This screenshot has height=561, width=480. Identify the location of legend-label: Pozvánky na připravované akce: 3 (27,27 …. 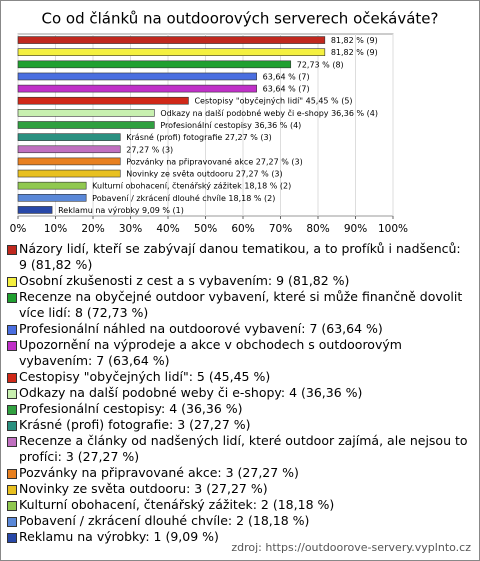
(159, 472).